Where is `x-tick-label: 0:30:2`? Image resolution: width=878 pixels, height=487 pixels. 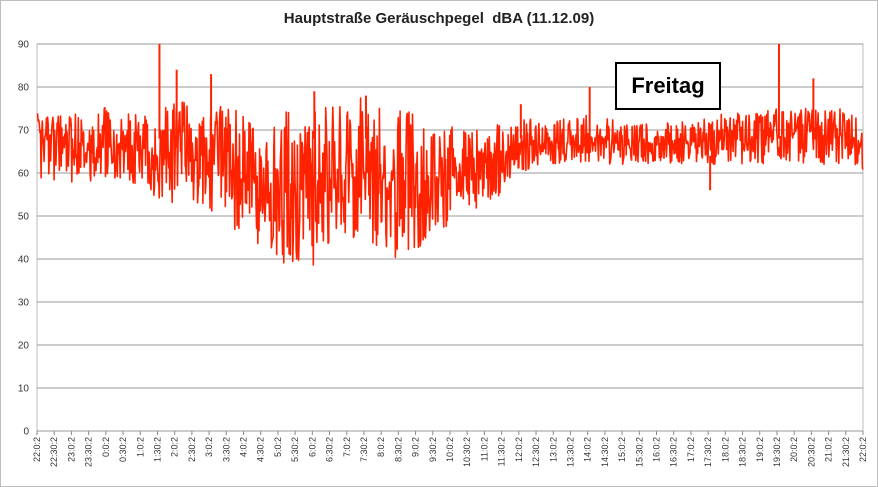
x-tick-label: 0:30:2 is located at coordinates (123, 449).